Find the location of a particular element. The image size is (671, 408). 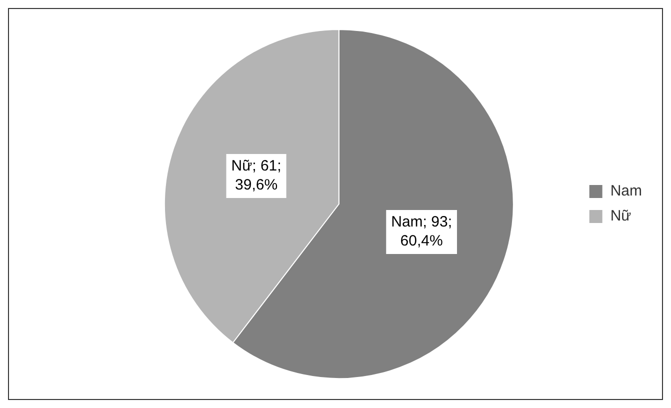

legend-label: Nữ is located at coordinates (621, 216).